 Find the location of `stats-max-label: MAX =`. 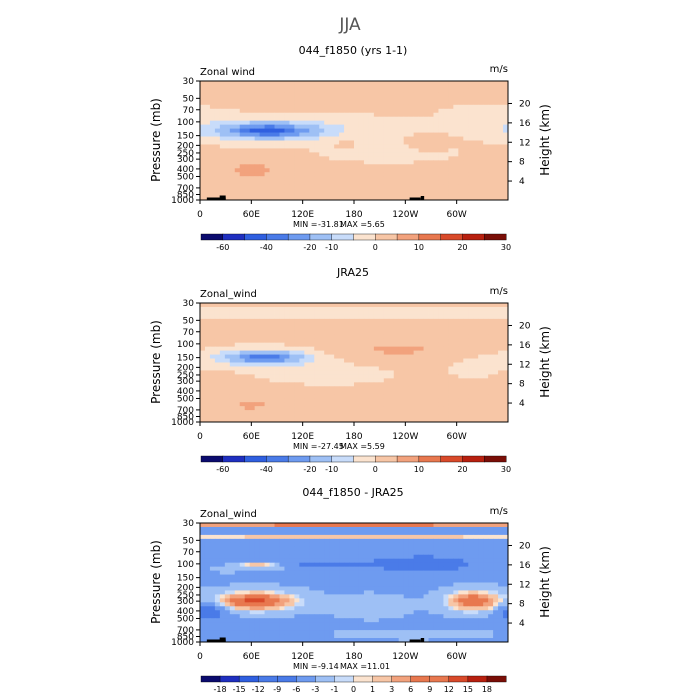

stats-max-label: MAX = is located at coordinates (353, 224).